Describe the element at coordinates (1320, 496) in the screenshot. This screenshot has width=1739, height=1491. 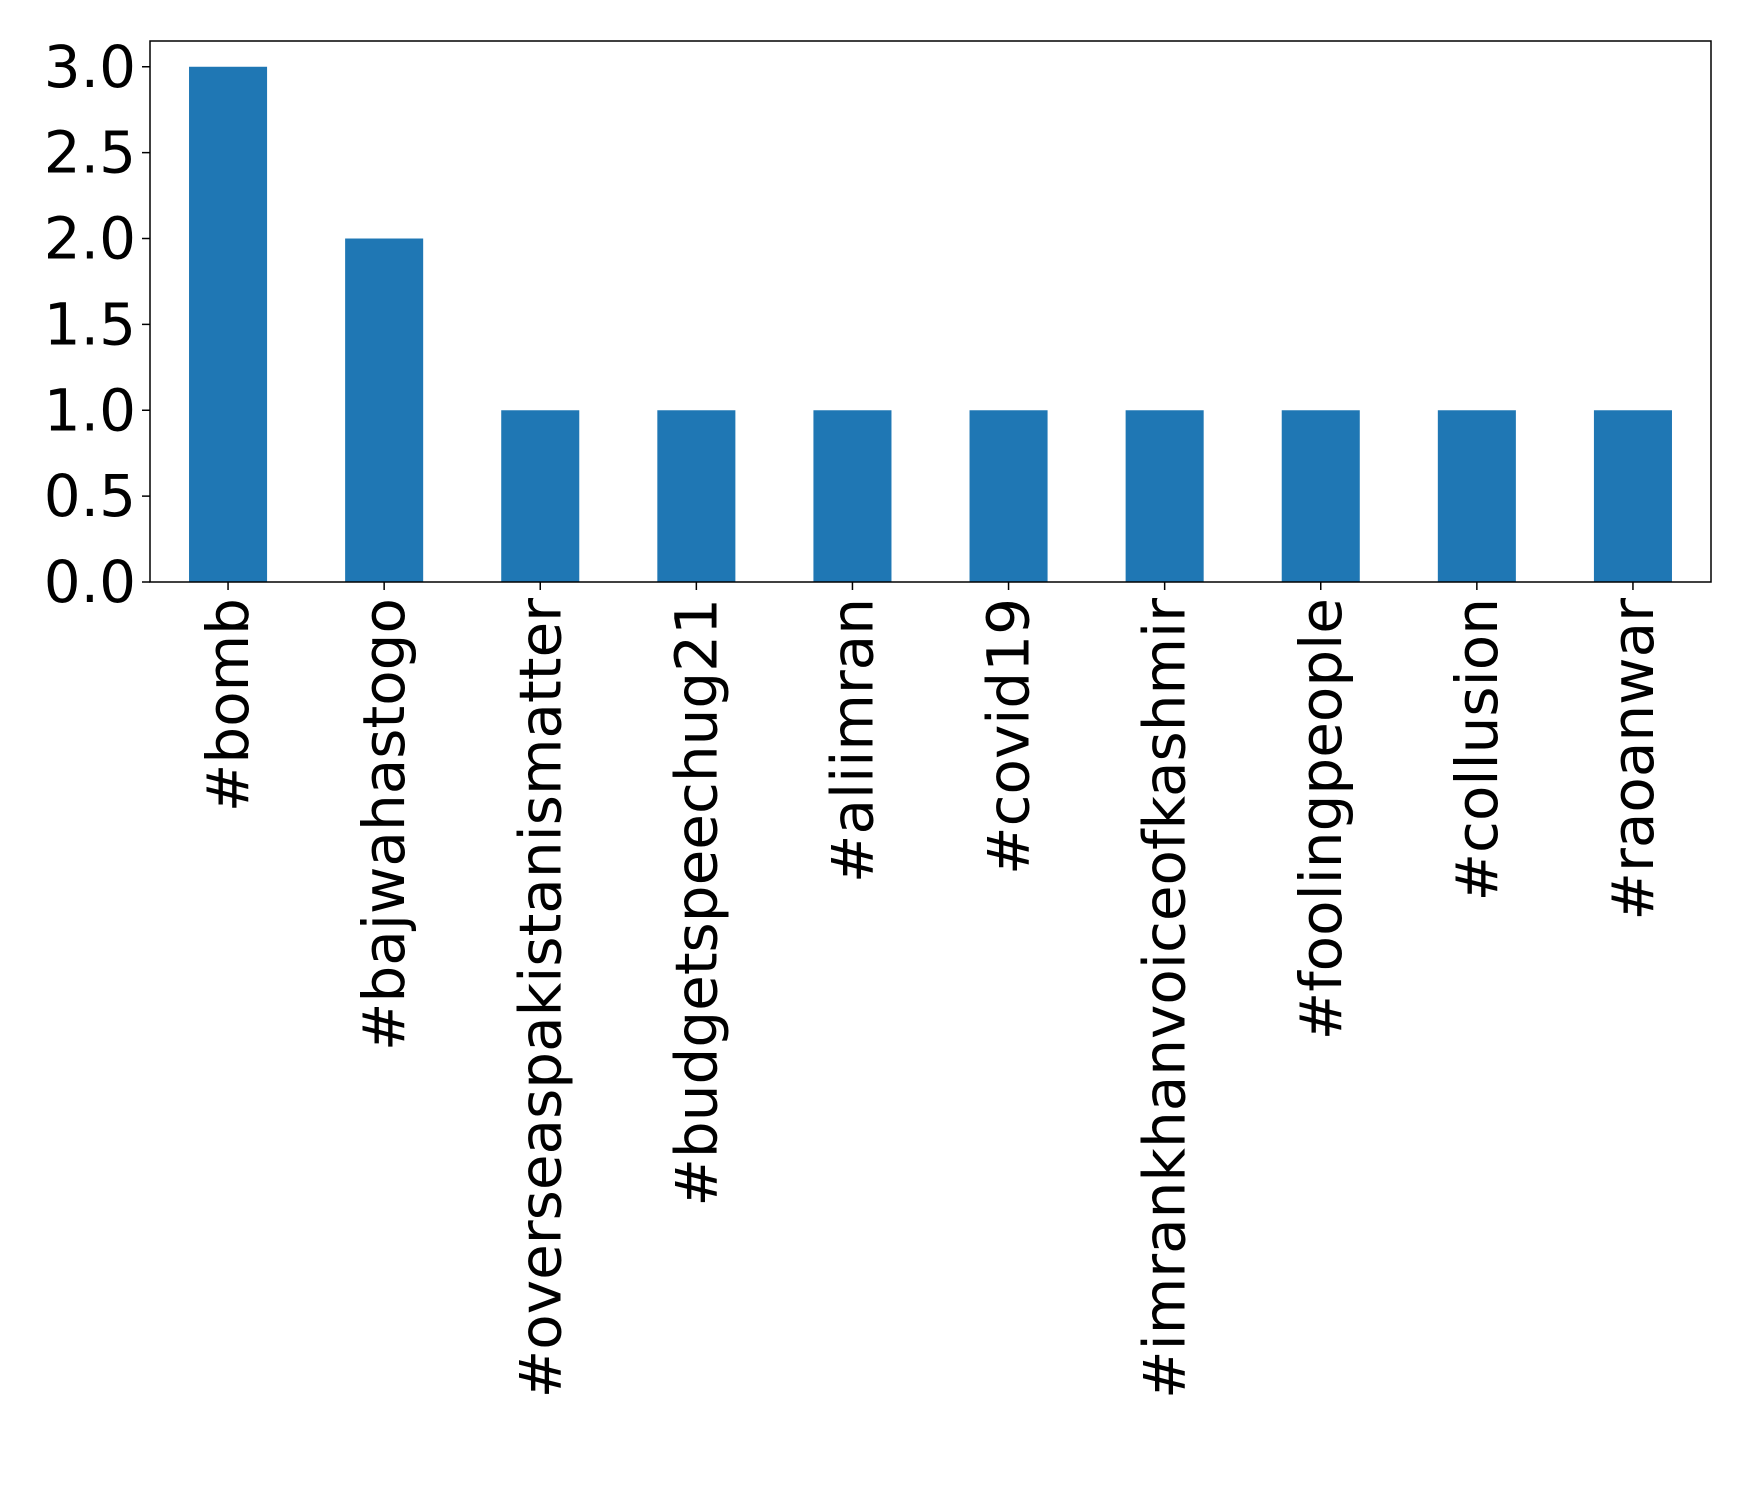
I see `bar-foolingpeople` at that location.